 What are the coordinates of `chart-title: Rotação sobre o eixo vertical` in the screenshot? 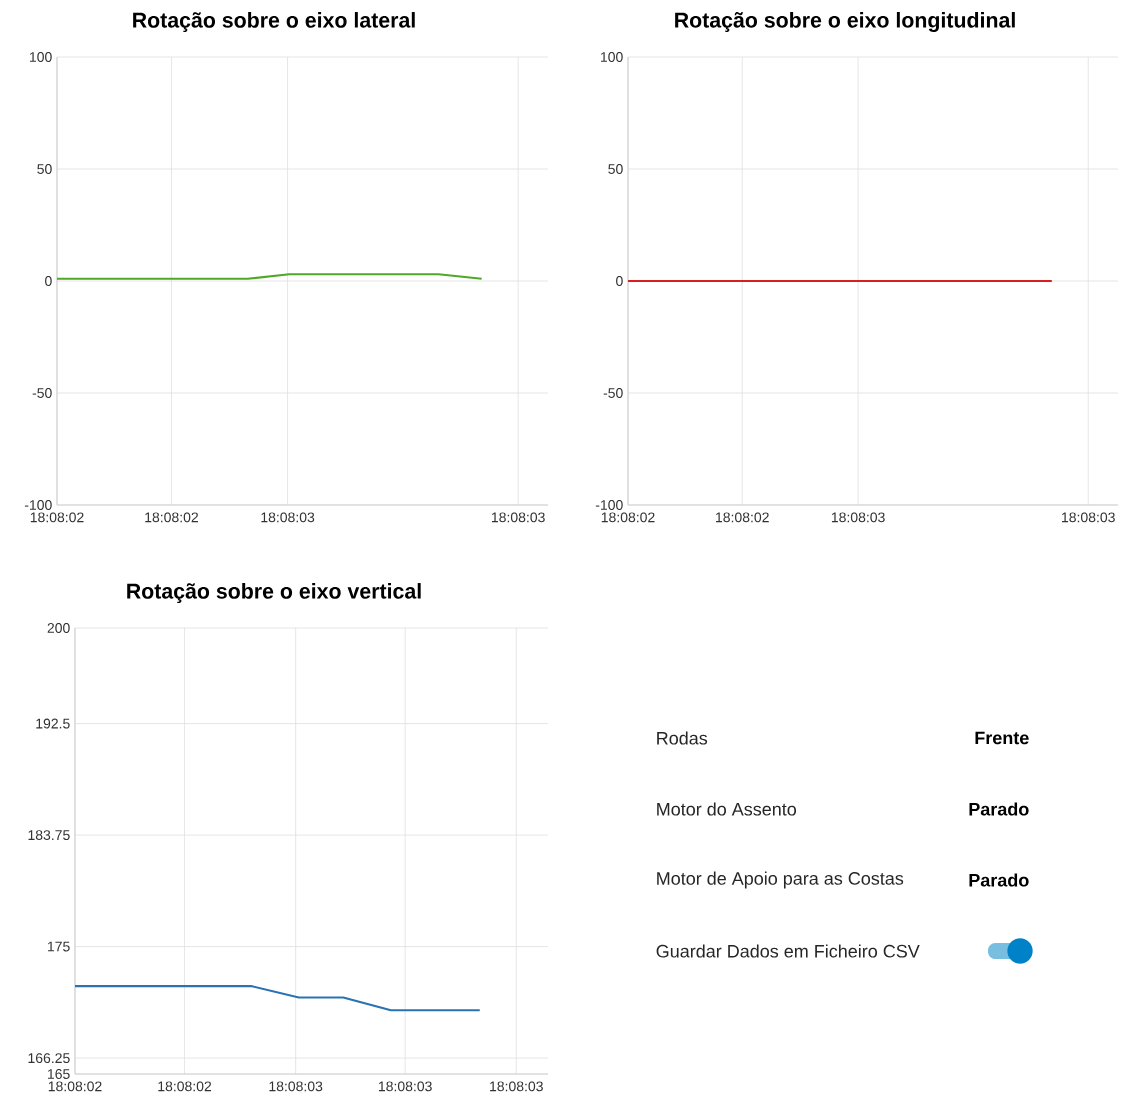 It's located at (274, 593).